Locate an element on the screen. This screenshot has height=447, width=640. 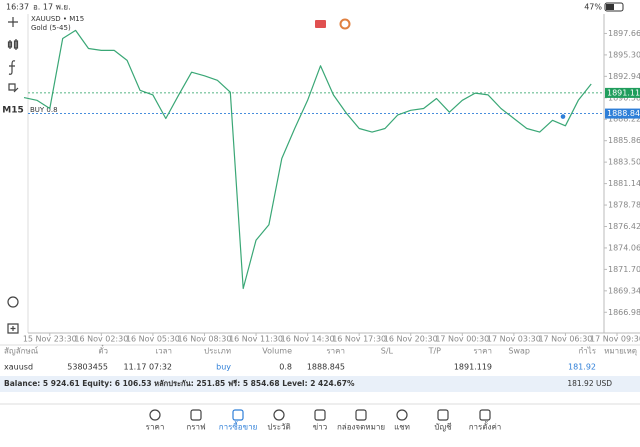
y-tick-label: 1883.500 is located at coordinates (624, 162).